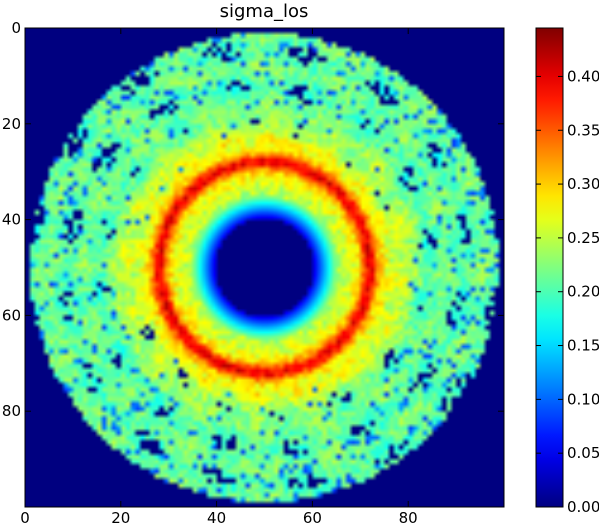  What do you see at coordinates (11, 411) in the screenshot?
I see `y-tick-label: 80` at bounding box center [11, 411].